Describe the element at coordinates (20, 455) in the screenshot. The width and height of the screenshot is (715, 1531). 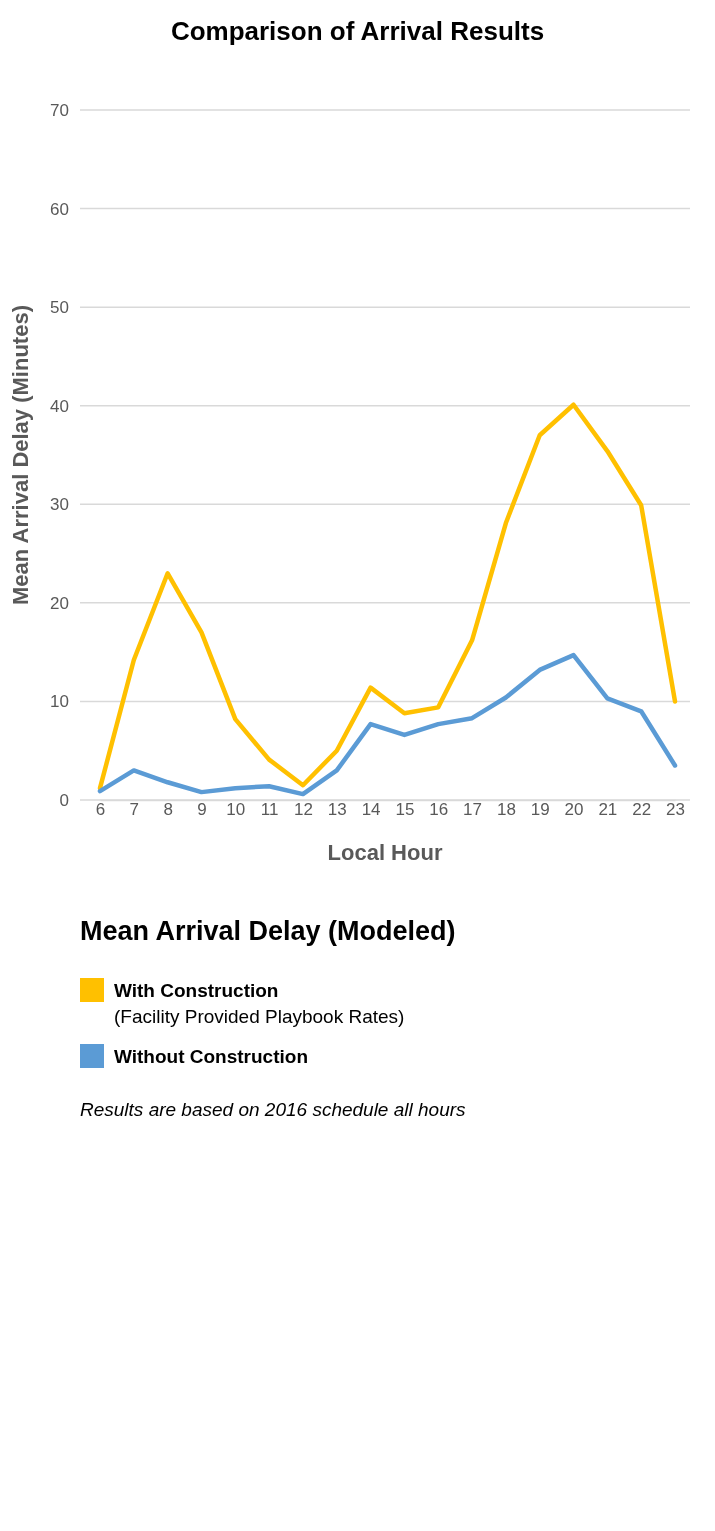
I see `y-axis-title: Mean Arrival Delay (Minutes)` at that location.